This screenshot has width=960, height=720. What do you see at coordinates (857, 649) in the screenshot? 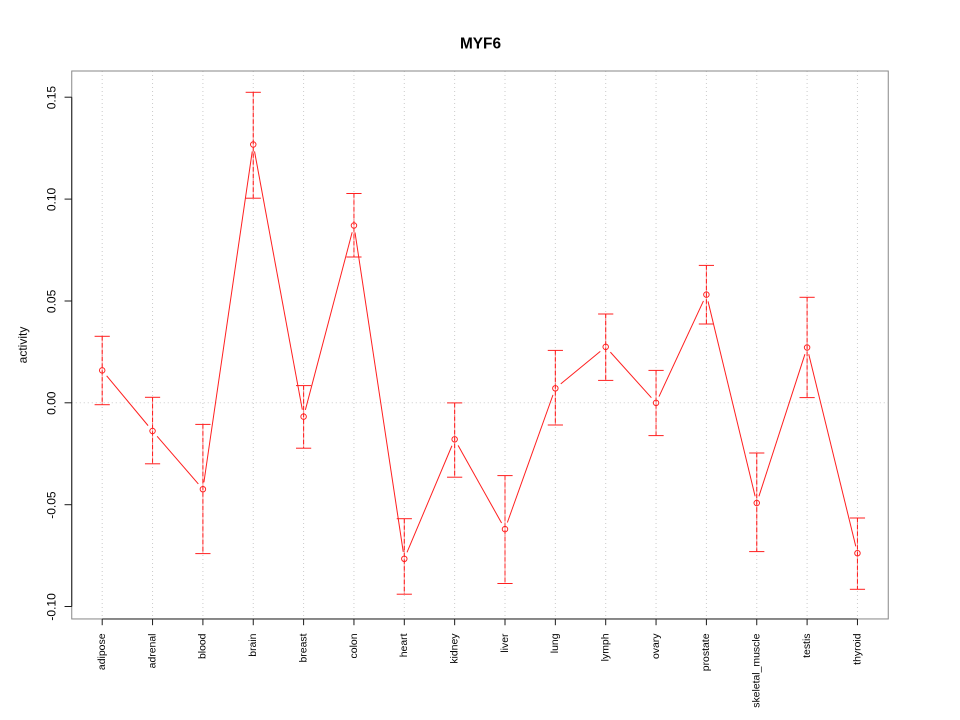
I see `svg-text: thyroid` at bounding box center [857, 649].